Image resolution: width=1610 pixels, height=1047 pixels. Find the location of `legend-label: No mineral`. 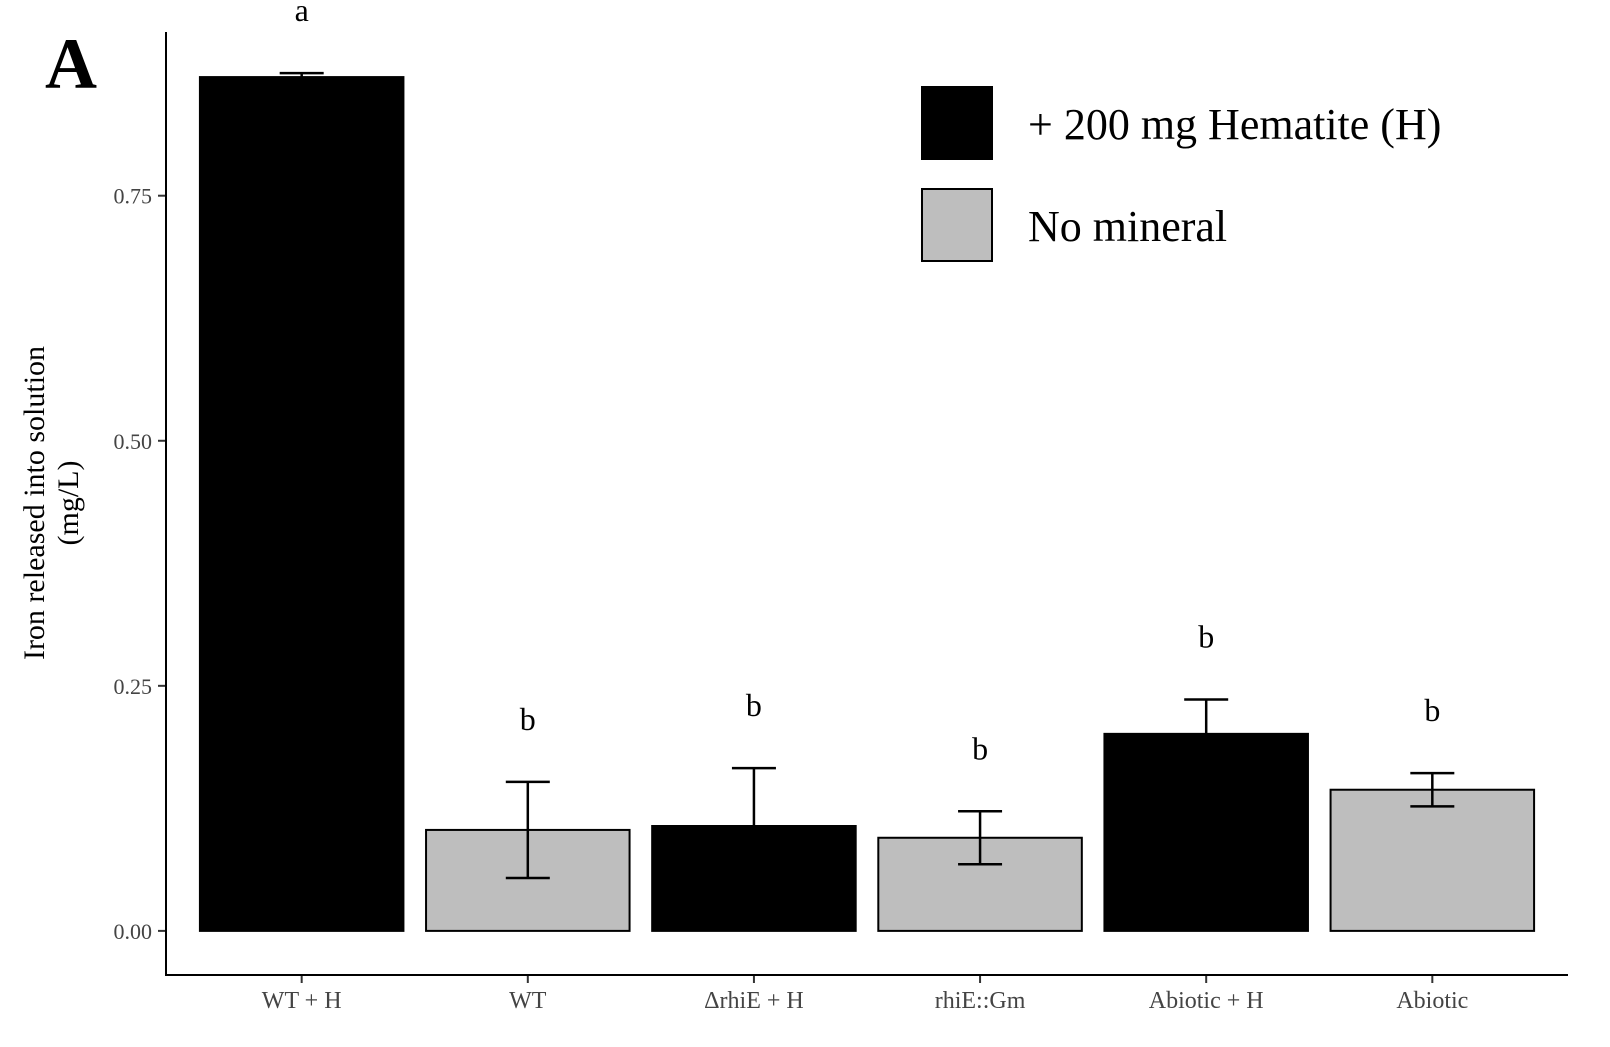

legend-label: No mineral is located at coordinates (1127, 226).